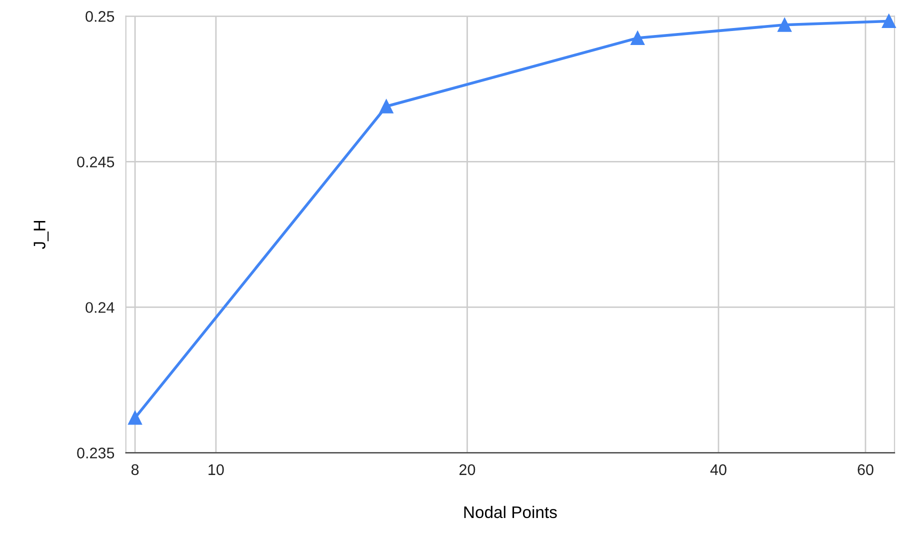 This screenshot has height=539, width=899. Describe the element at coordinates (95, 162) in the screenshot. I see `y-tick-label: 0.245` at that location.